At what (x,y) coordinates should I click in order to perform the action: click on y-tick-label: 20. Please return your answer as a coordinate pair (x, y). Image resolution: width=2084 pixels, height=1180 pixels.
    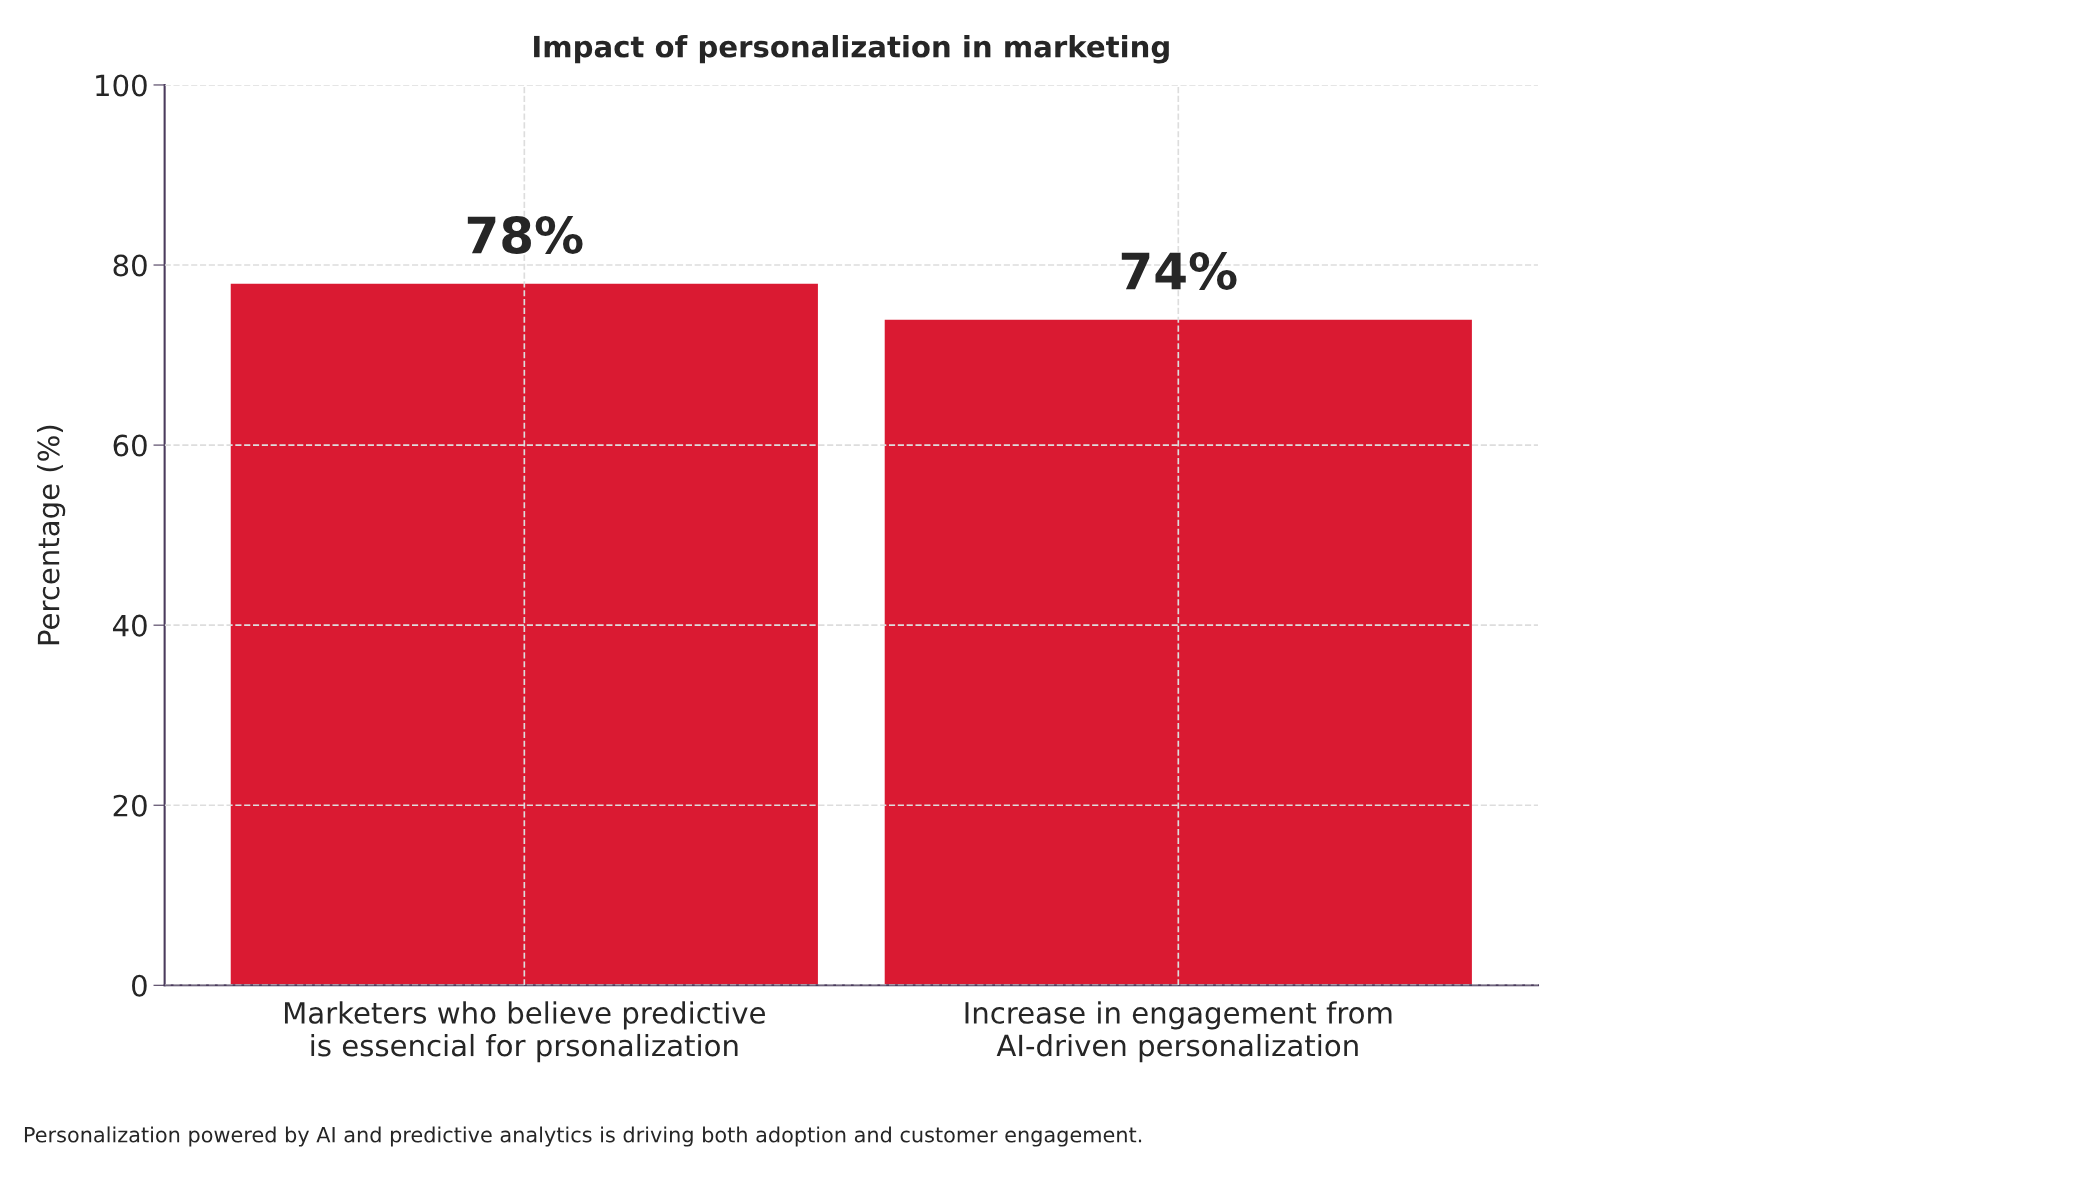
    Looking at the image, I should click on (130, 805).